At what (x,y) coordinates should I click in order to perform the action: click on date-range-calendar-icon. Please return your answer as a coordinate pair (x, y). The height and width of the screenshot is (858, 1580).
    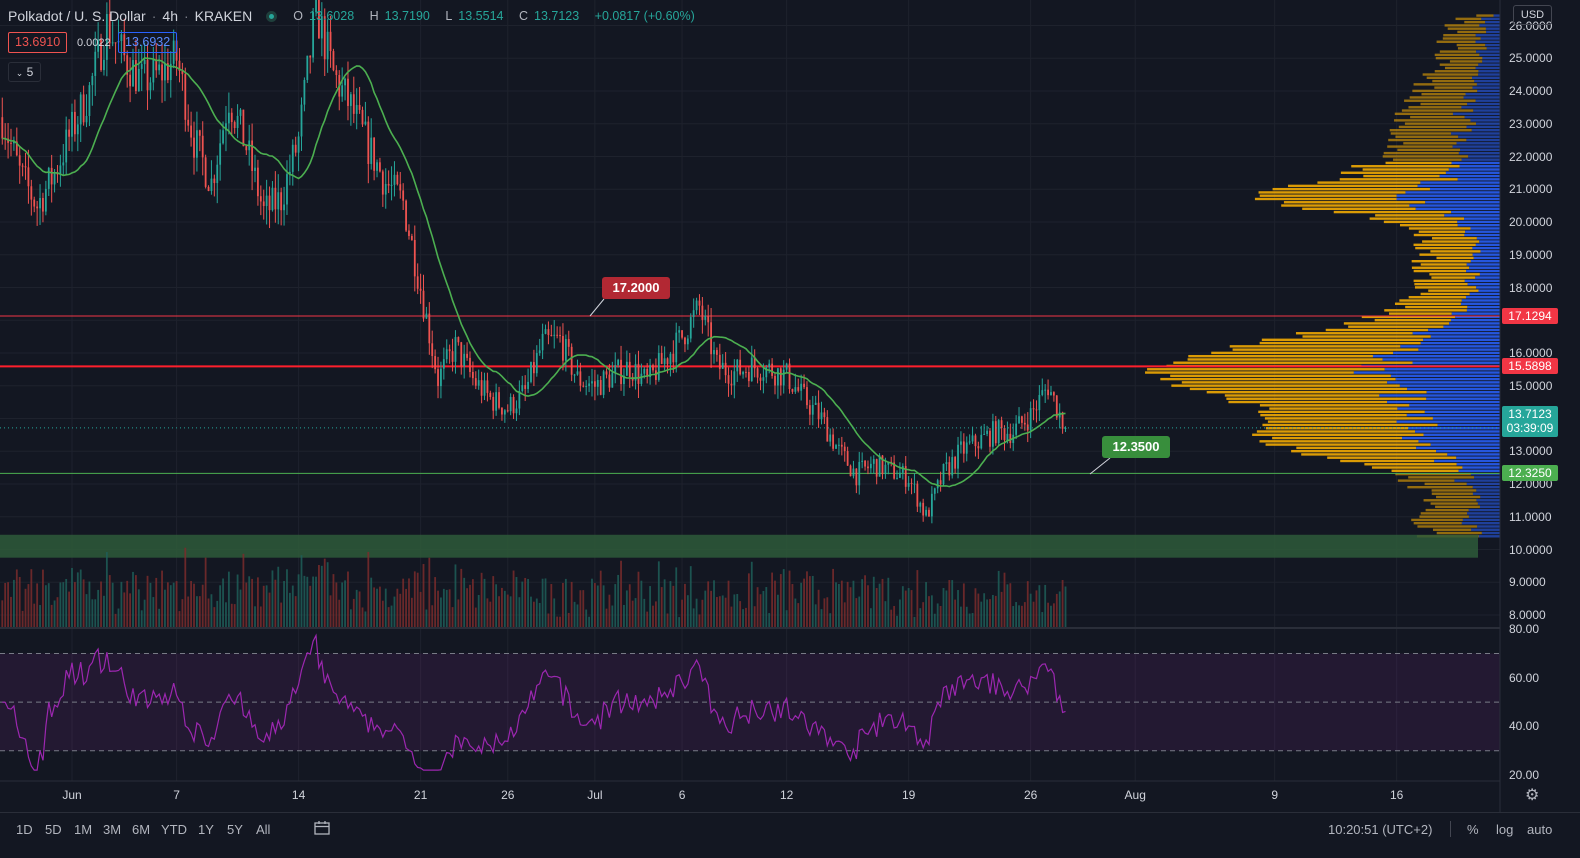
    Looking at the image, I should click on (322, 828).